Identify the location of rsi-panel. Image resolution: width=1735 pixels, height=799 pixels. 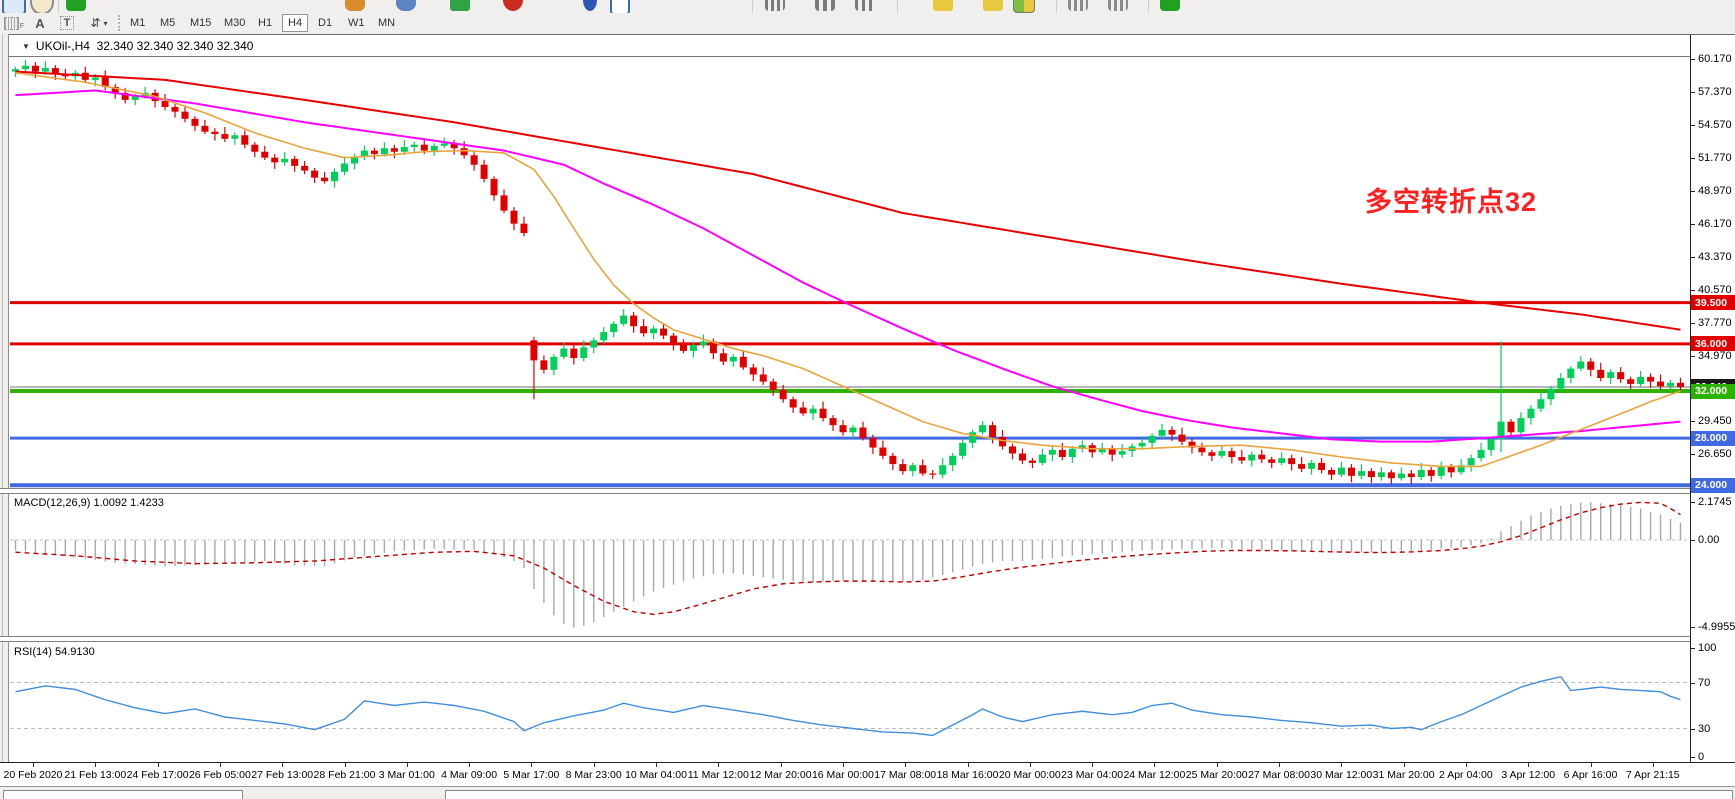
(849, 702).